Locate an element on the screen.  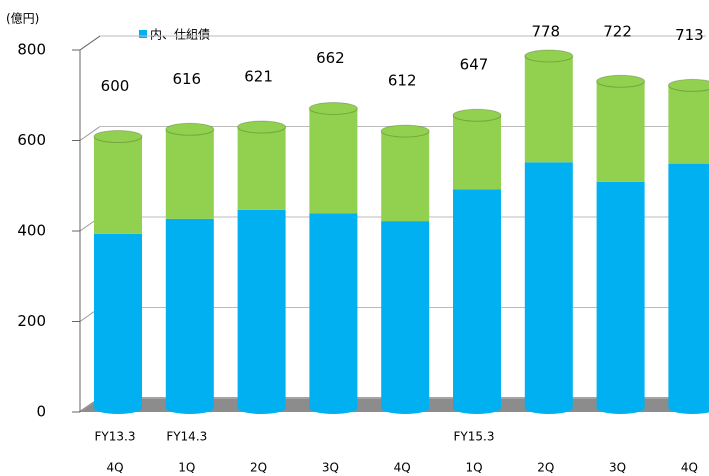
legend-label: 内、仕組債 is located at coordinates (180, 34).